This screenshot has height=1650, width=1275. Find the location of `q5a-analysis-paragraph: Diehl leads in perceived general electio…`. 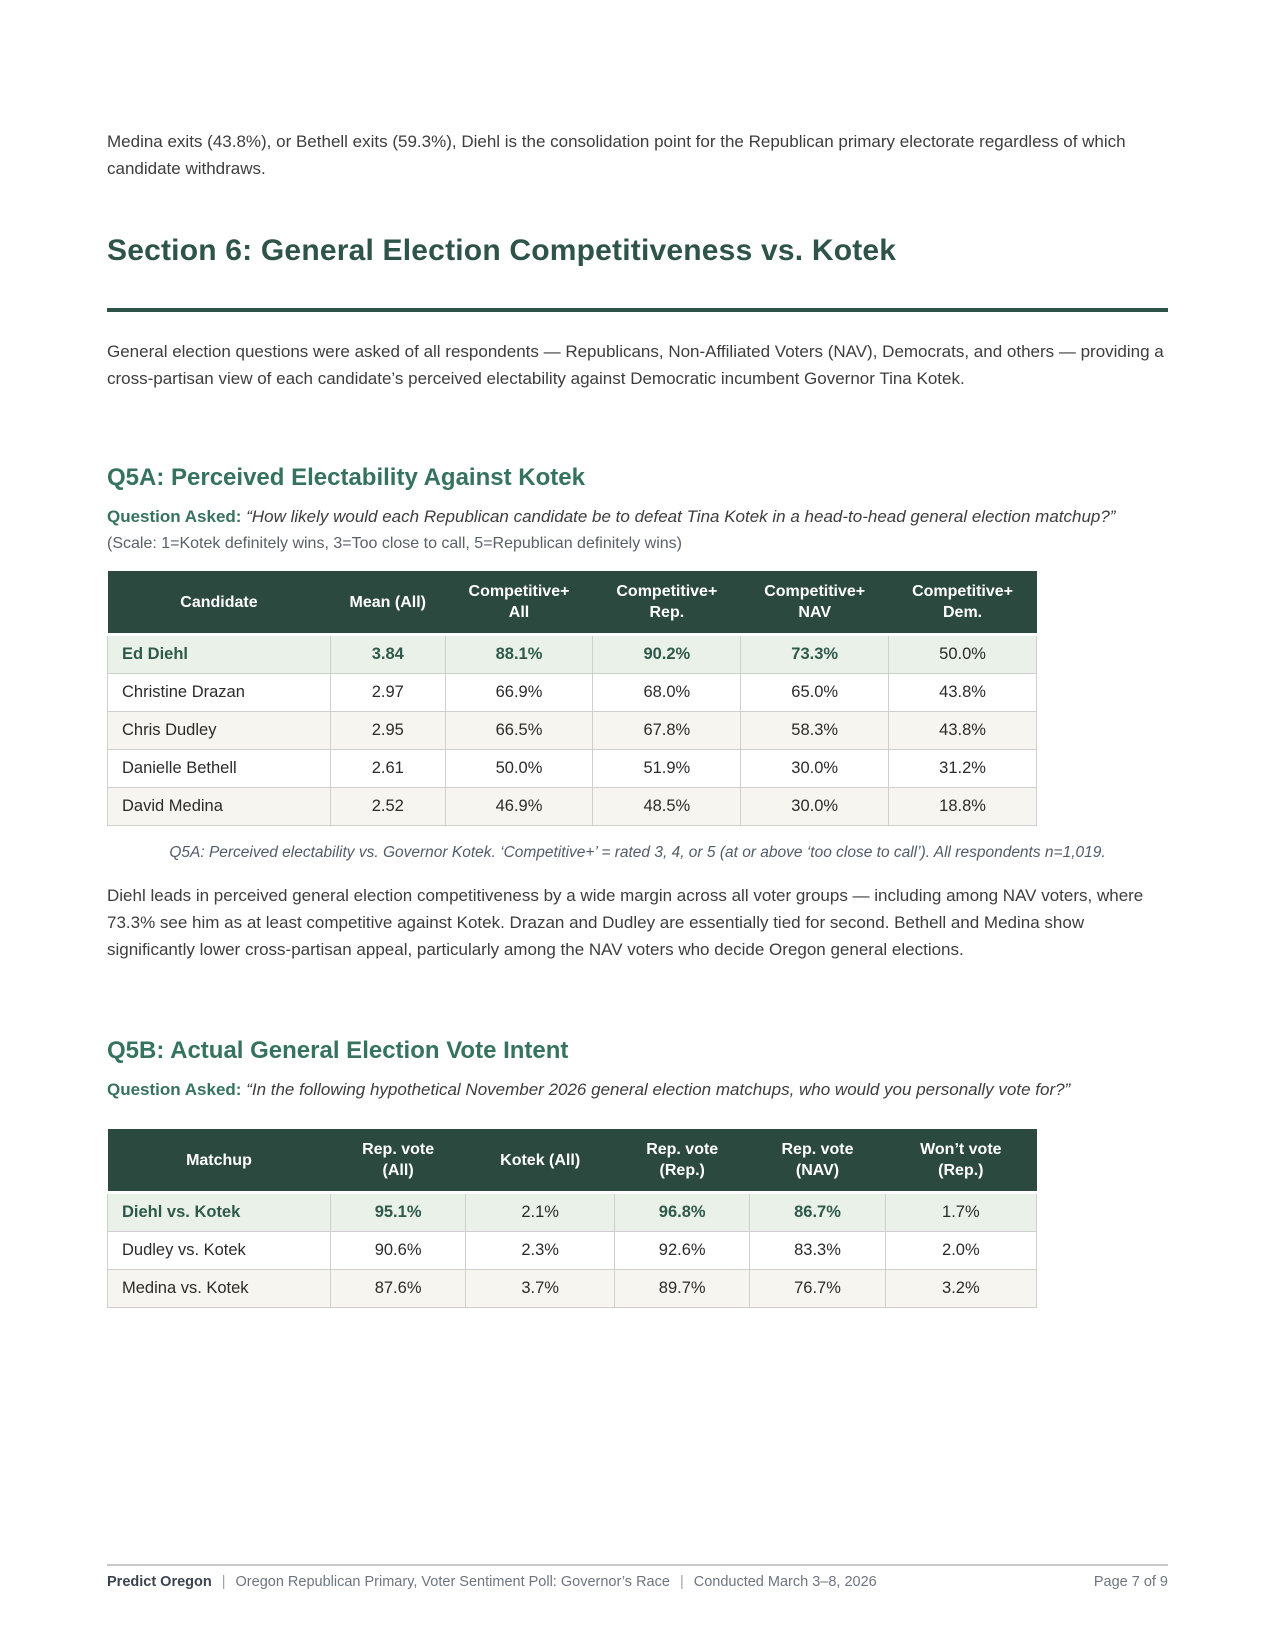

q5a-analysis-paragraph: Diehl leads in perceived general electio… is located at coordinates (625, 922).